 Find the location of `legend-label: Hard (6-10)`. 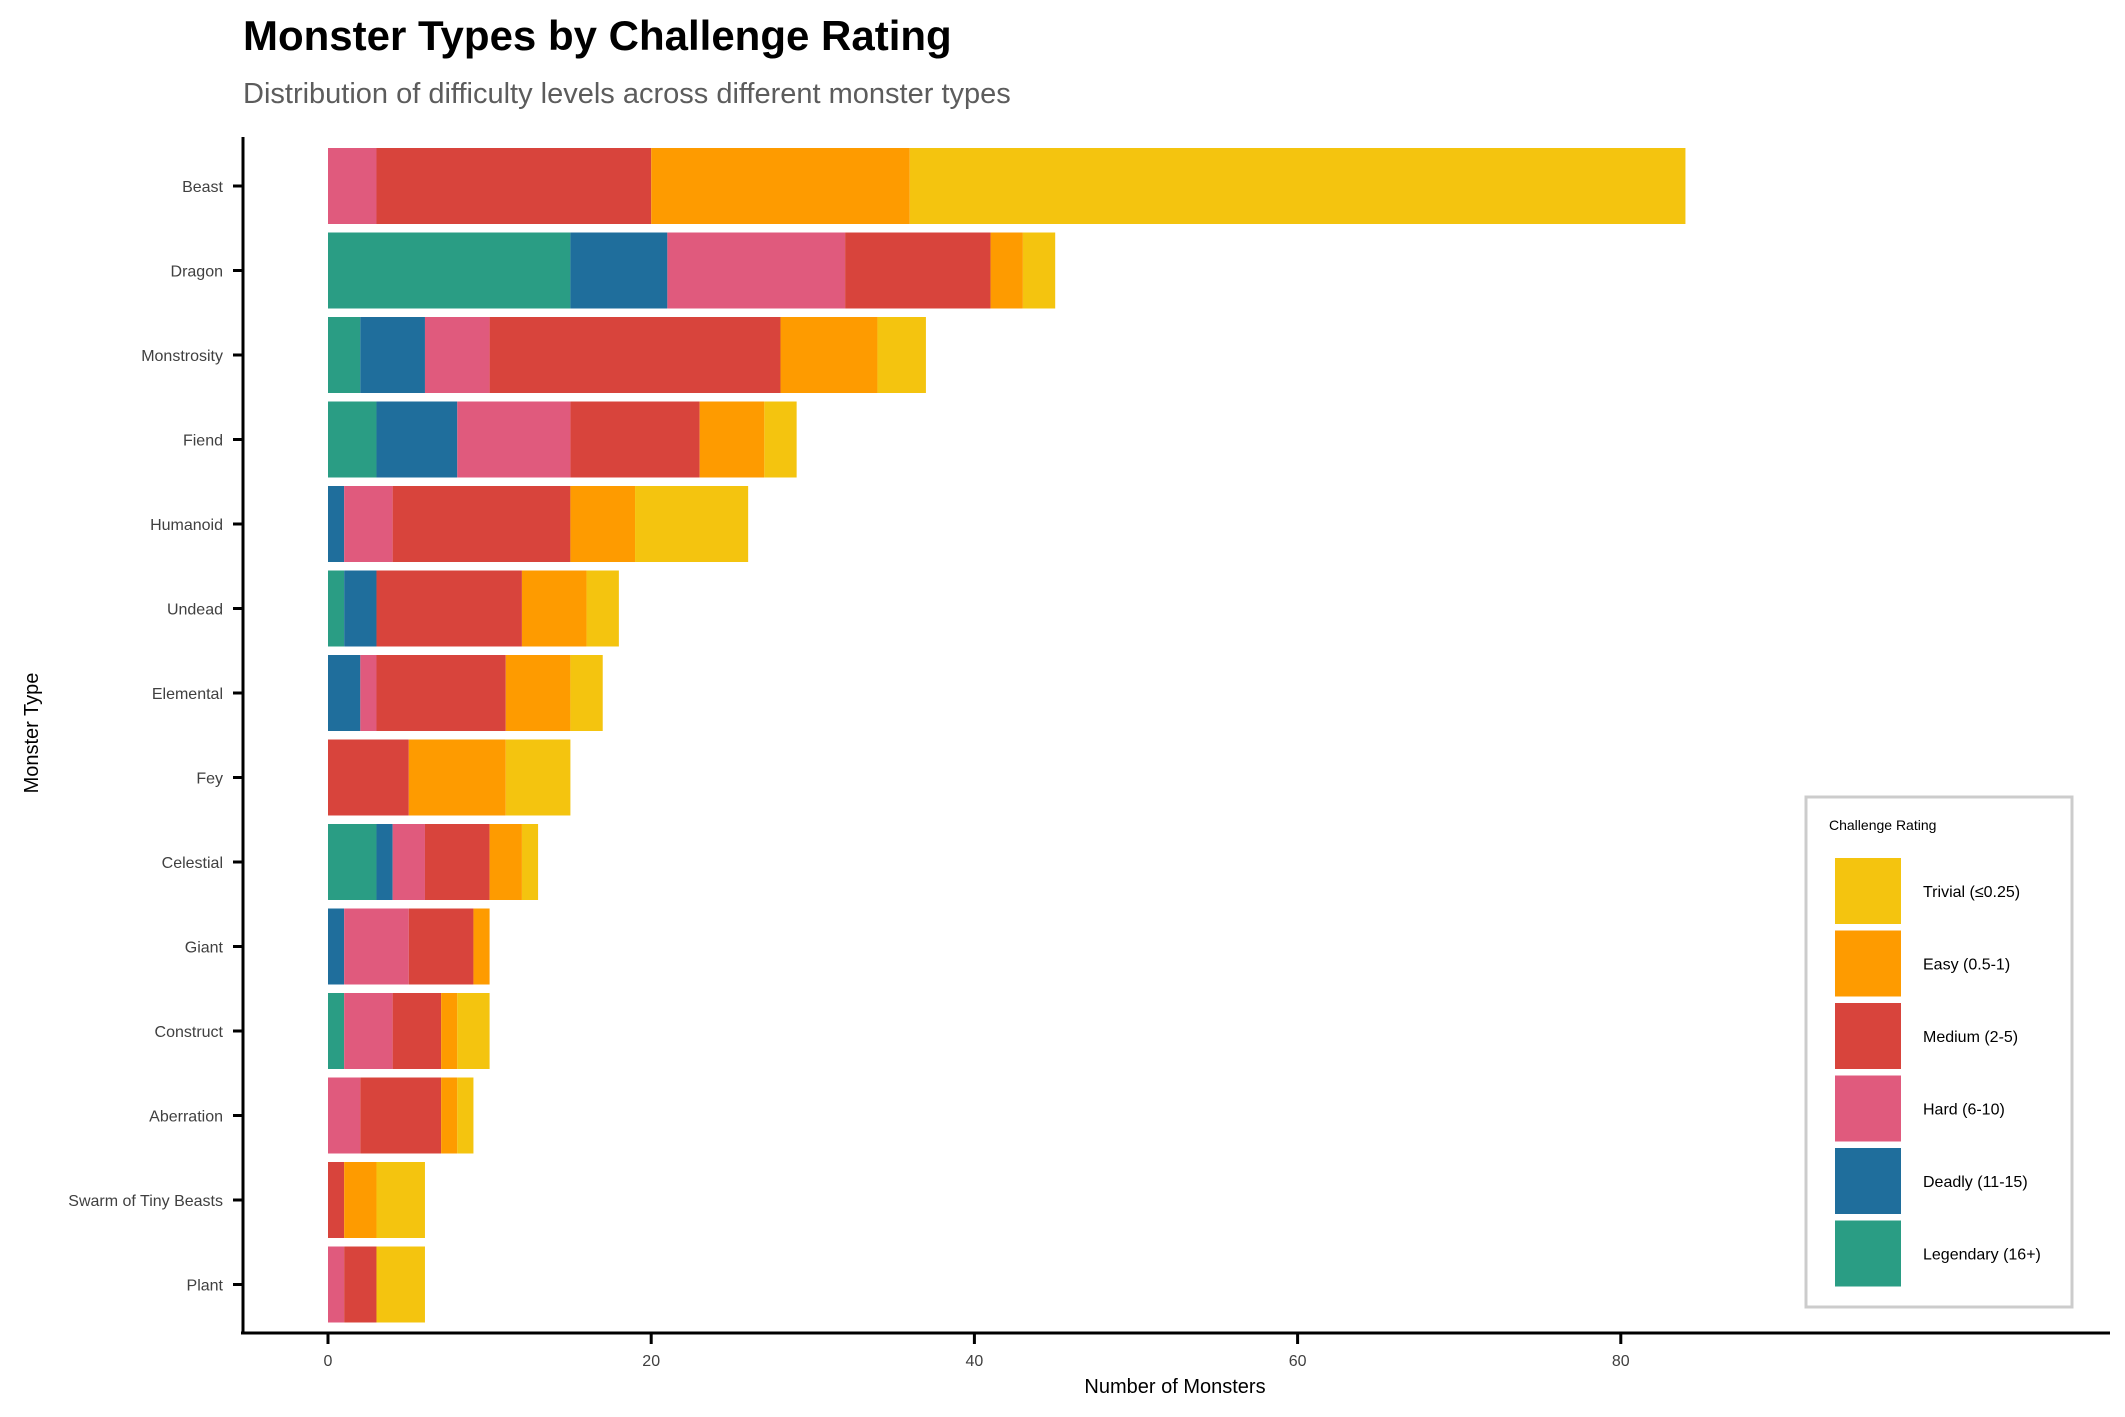

legend-label: Hard (6-10) is located at coordinates (1964, 1110).